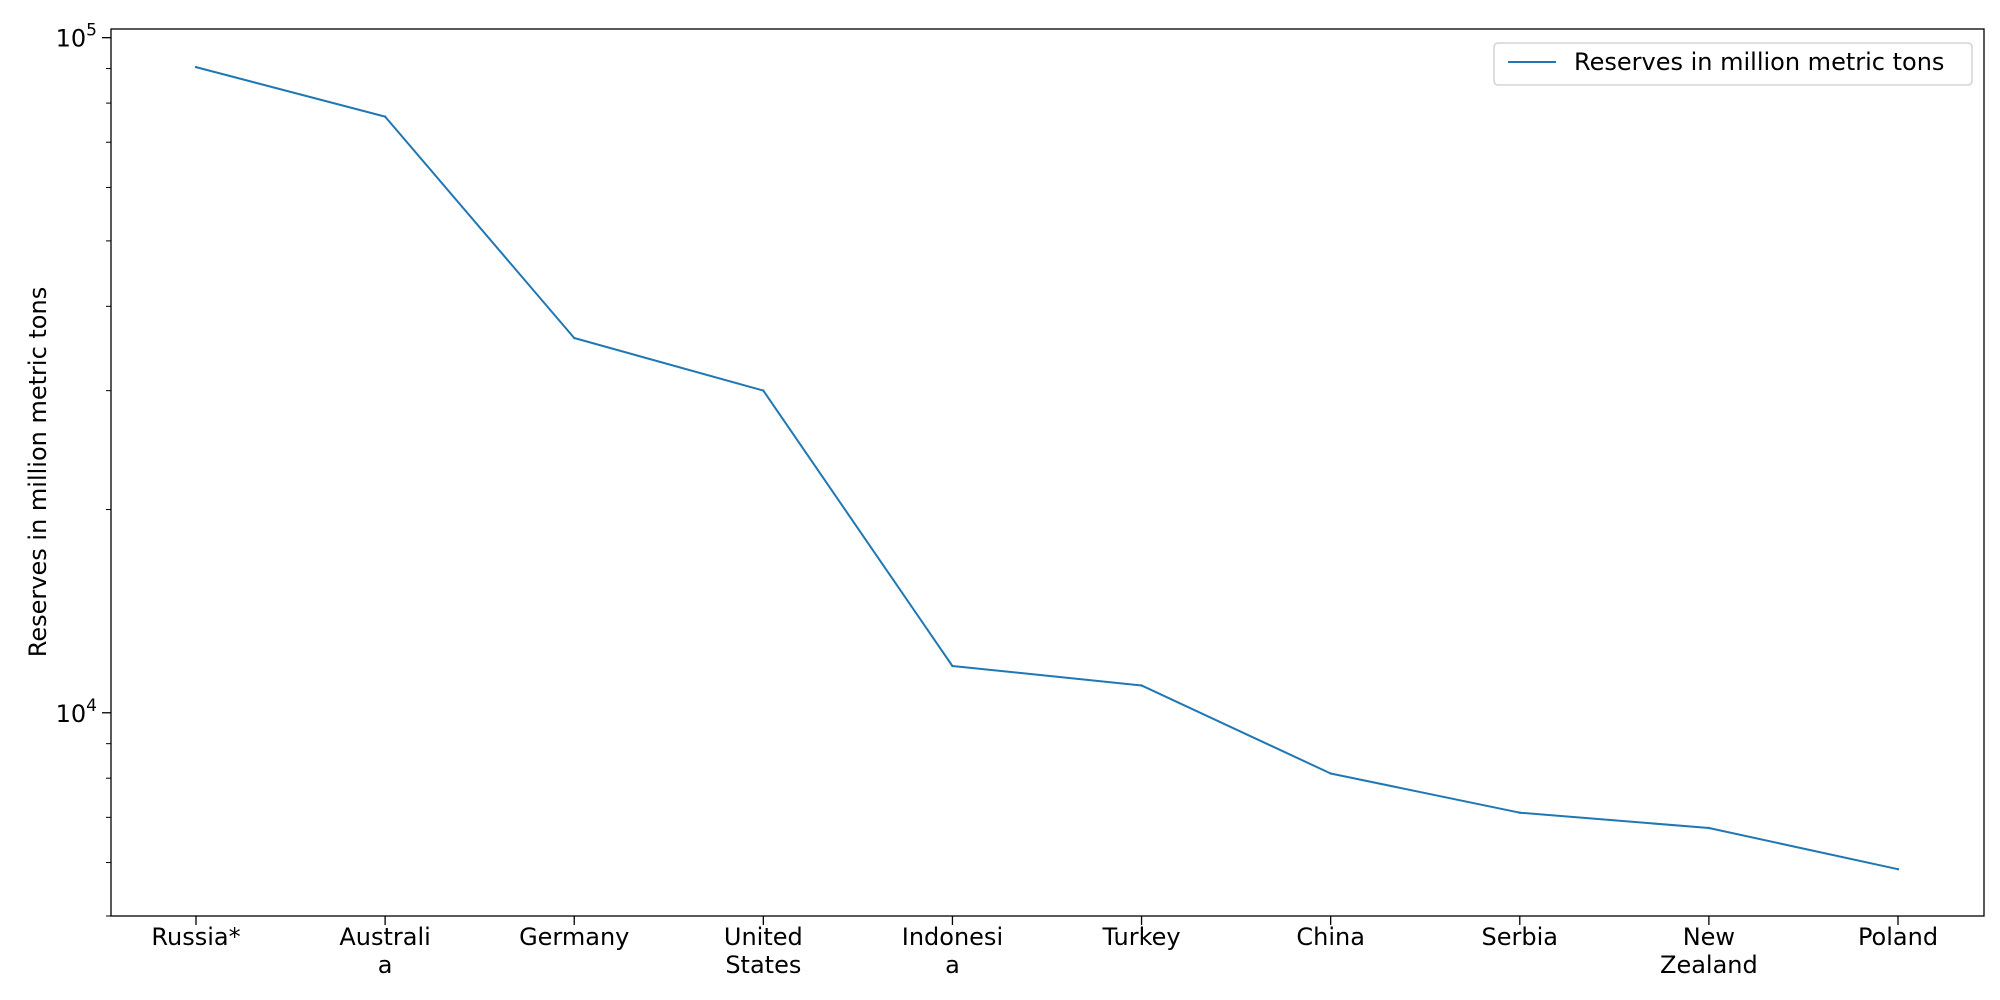  What do you see at coordinates (195, 937) in the screenshot?
I see `x-tick-label: Russia*` at bounding box center [195, 937].